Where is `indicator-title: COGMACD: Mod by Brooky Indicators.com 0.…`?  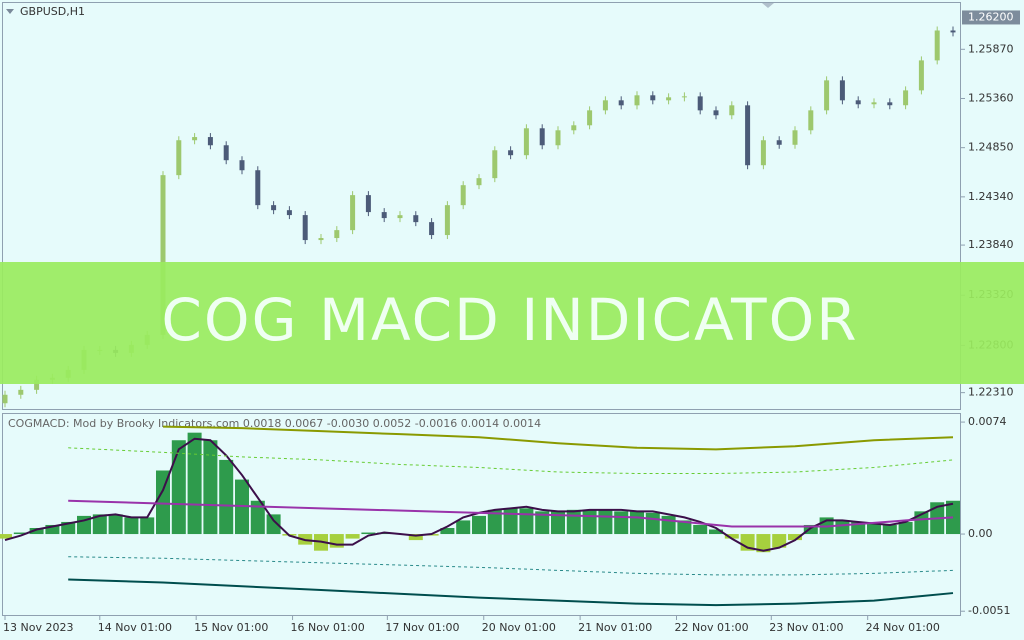 indicator-title: COGMACD: Mod by Brooky Indicators.com 0.… is located at coordinates (274, 423).